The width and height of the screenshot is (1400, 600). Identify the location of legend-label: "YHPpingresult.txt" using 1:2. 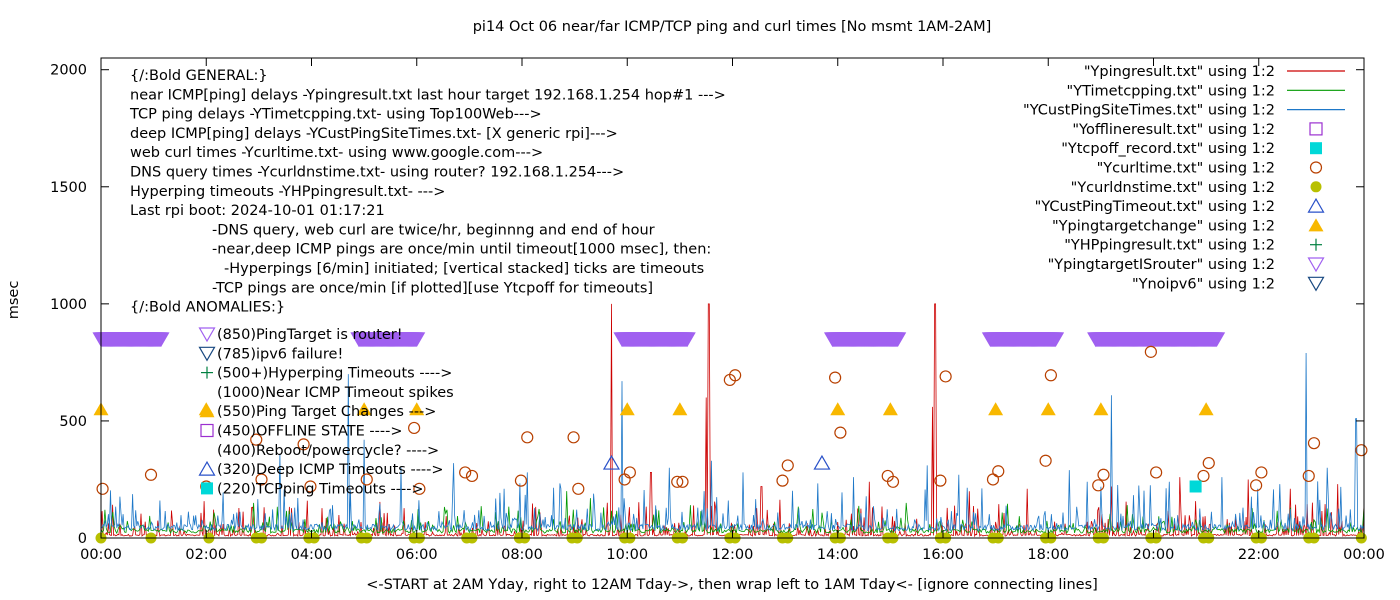
(1169, 246).